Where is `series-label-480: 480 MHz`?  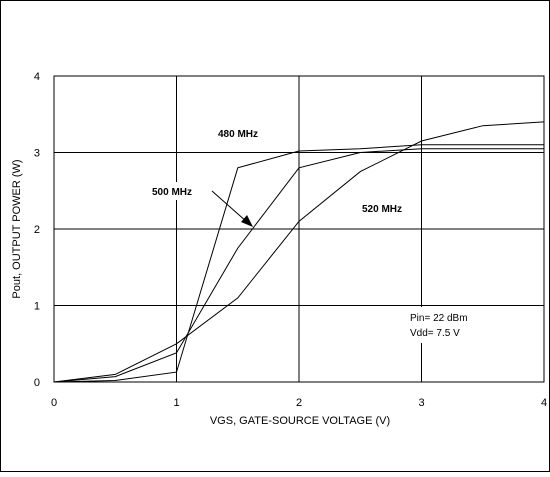 series-label-480: 480 MHz is located at coordinates (242, 133).